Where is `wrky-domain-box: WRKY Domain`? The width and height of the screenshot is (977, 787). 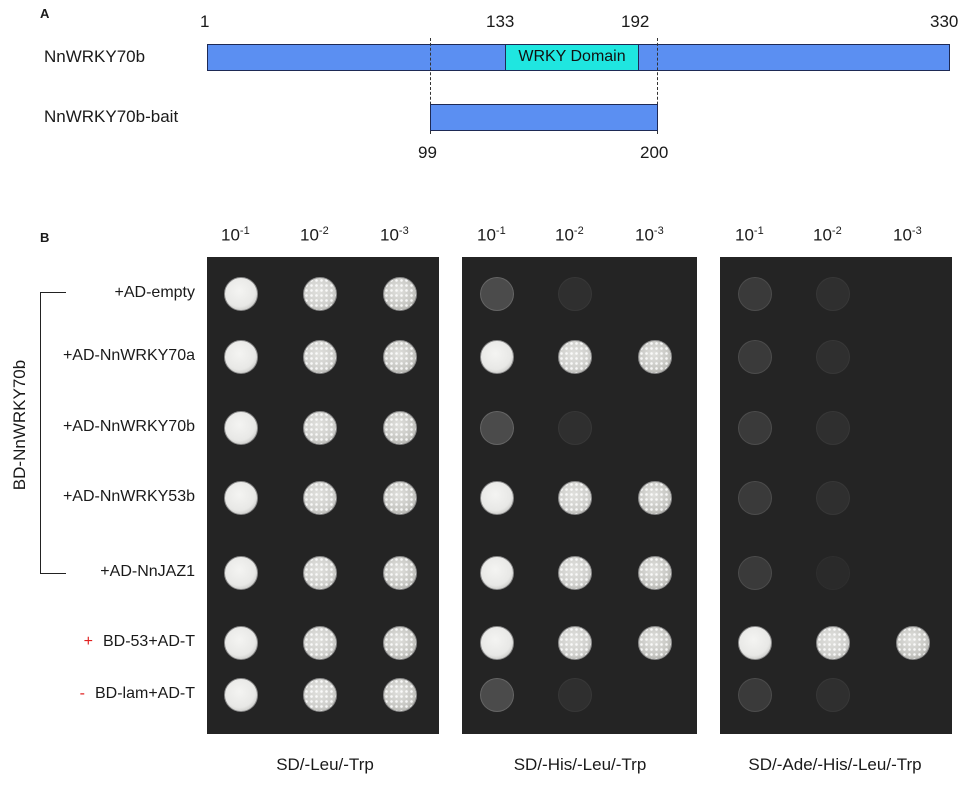 wrky-domain-box: WRKY Domain is located at coordinates (572, 57).